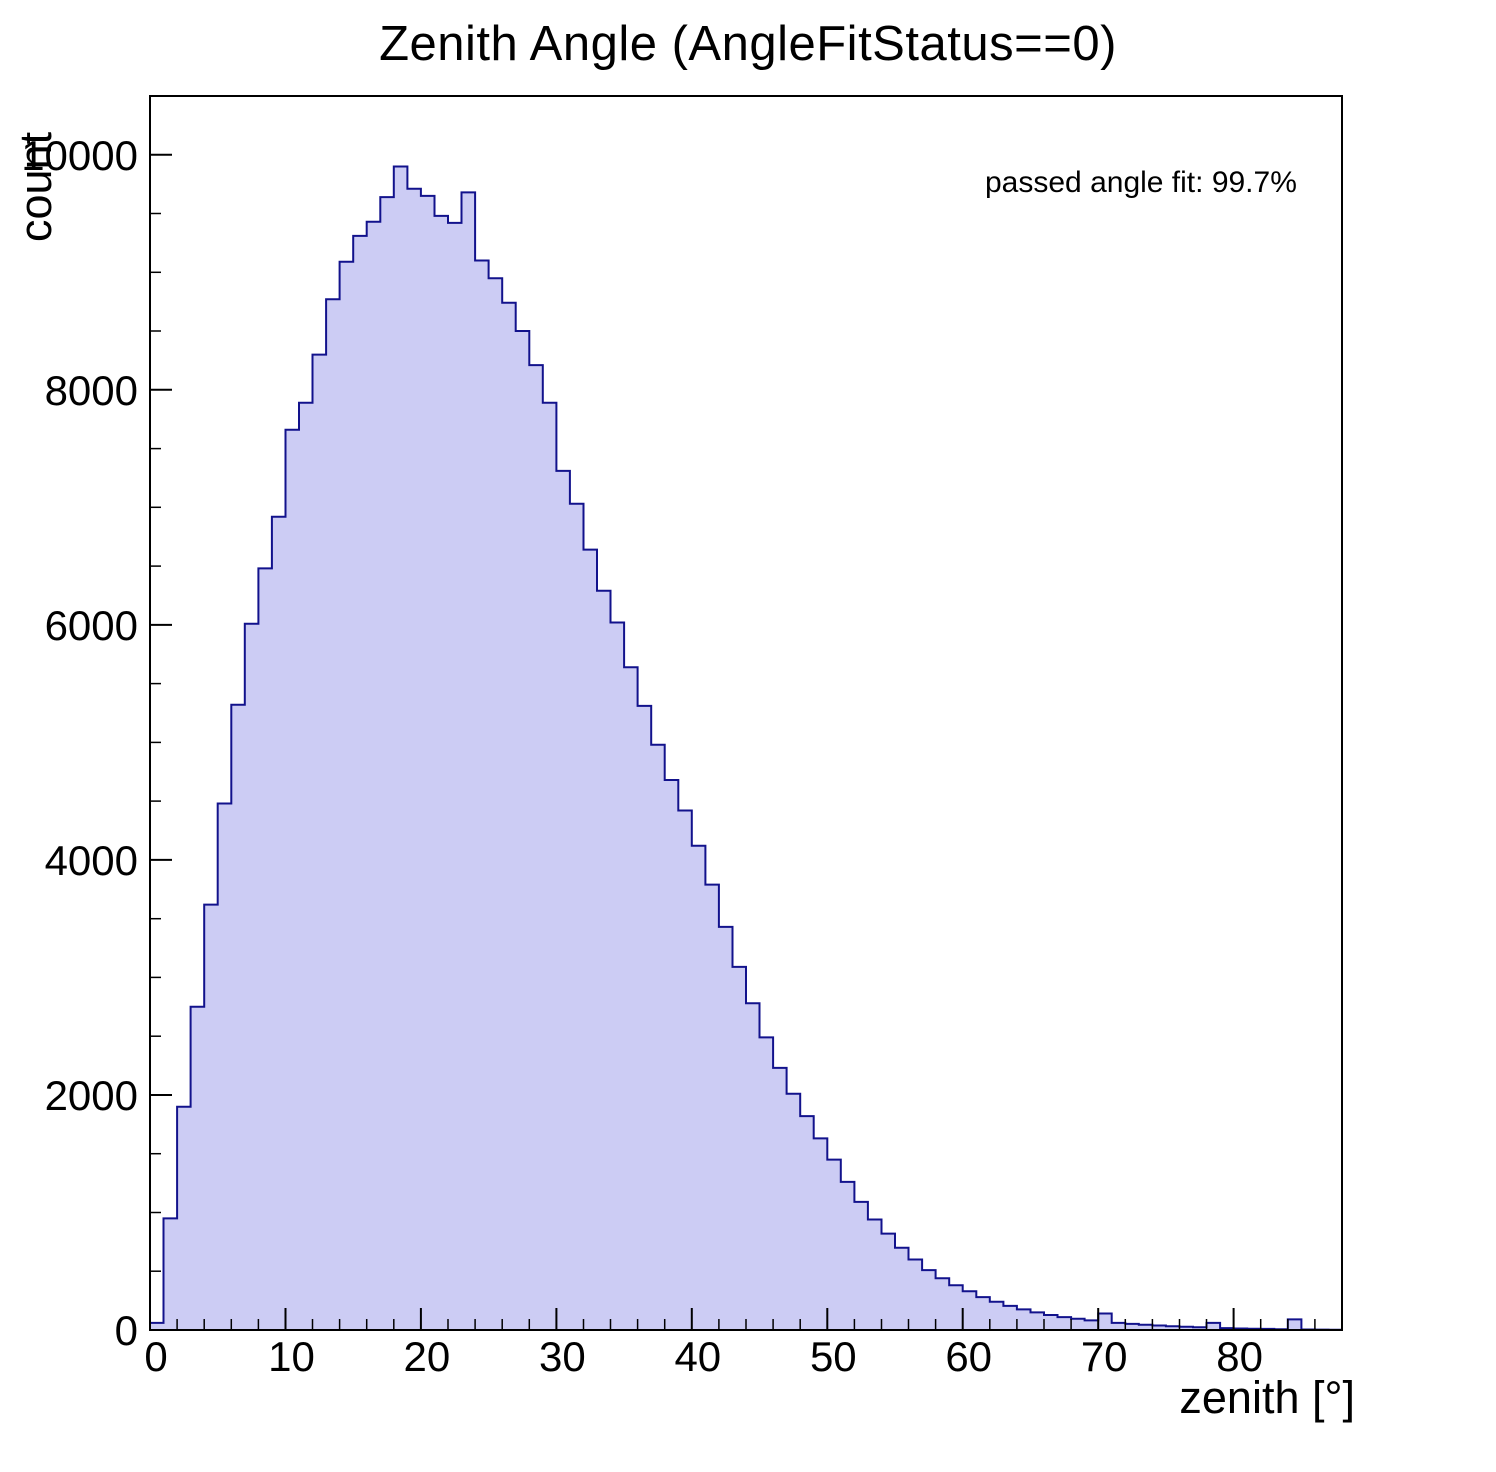 The image size is (1496, 1472). What do you see at coordinates (155, 1356) in the screenshot?
I see `x-tick-label: 0` at bounding box center [155, 1356].